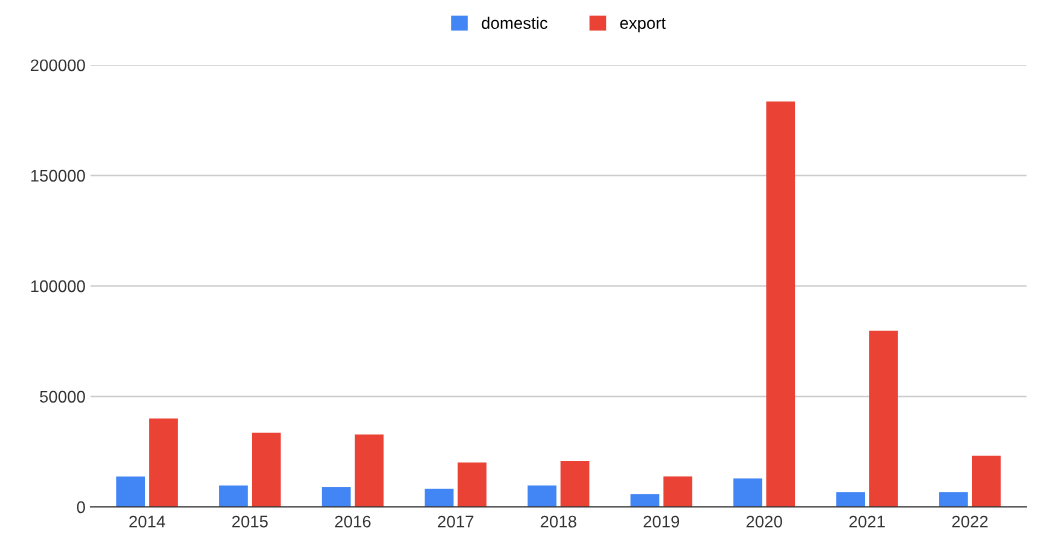 The image size is (1040, 537). What do you see at coordinates (147, 521) in the screenshot?
I see `x-tick-label: 2014` at bounding box center [147, 521].